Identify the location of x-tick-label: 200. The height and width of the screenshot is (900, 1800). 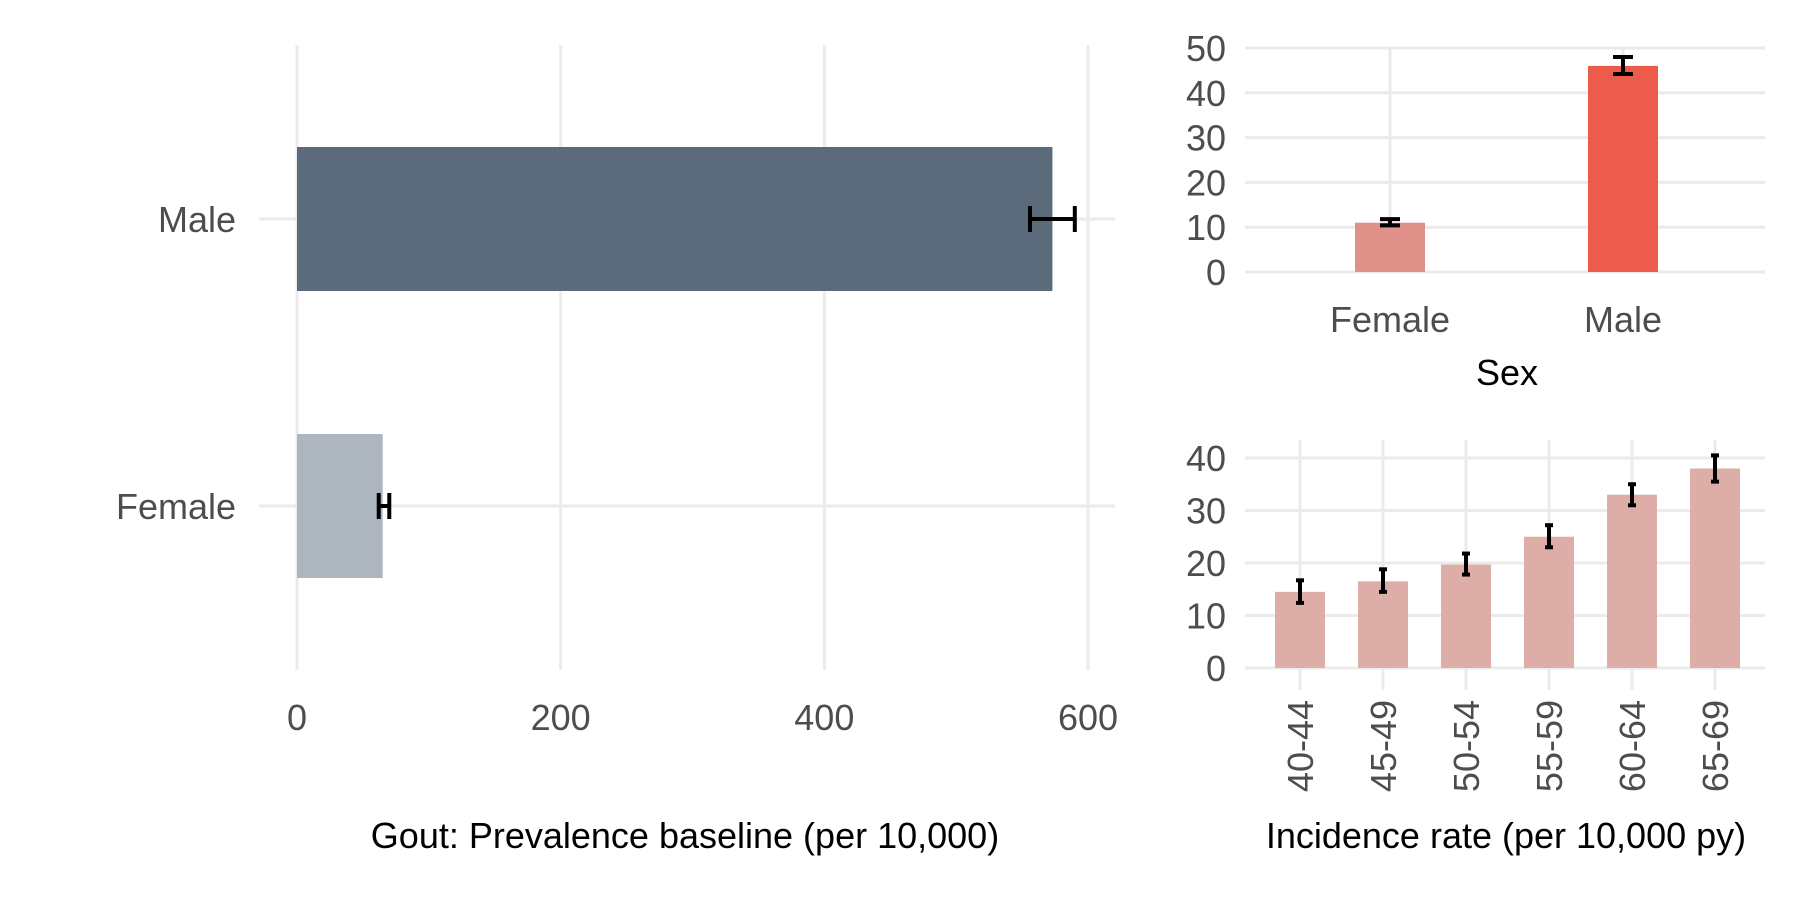
(561, 717).